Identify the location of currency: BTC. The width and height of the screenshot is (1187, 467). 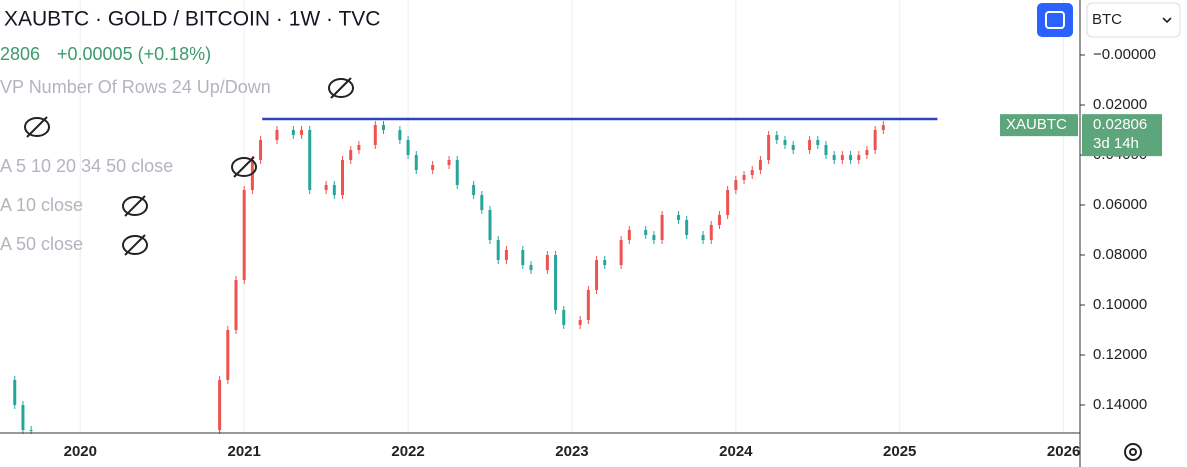
(1107, 19).